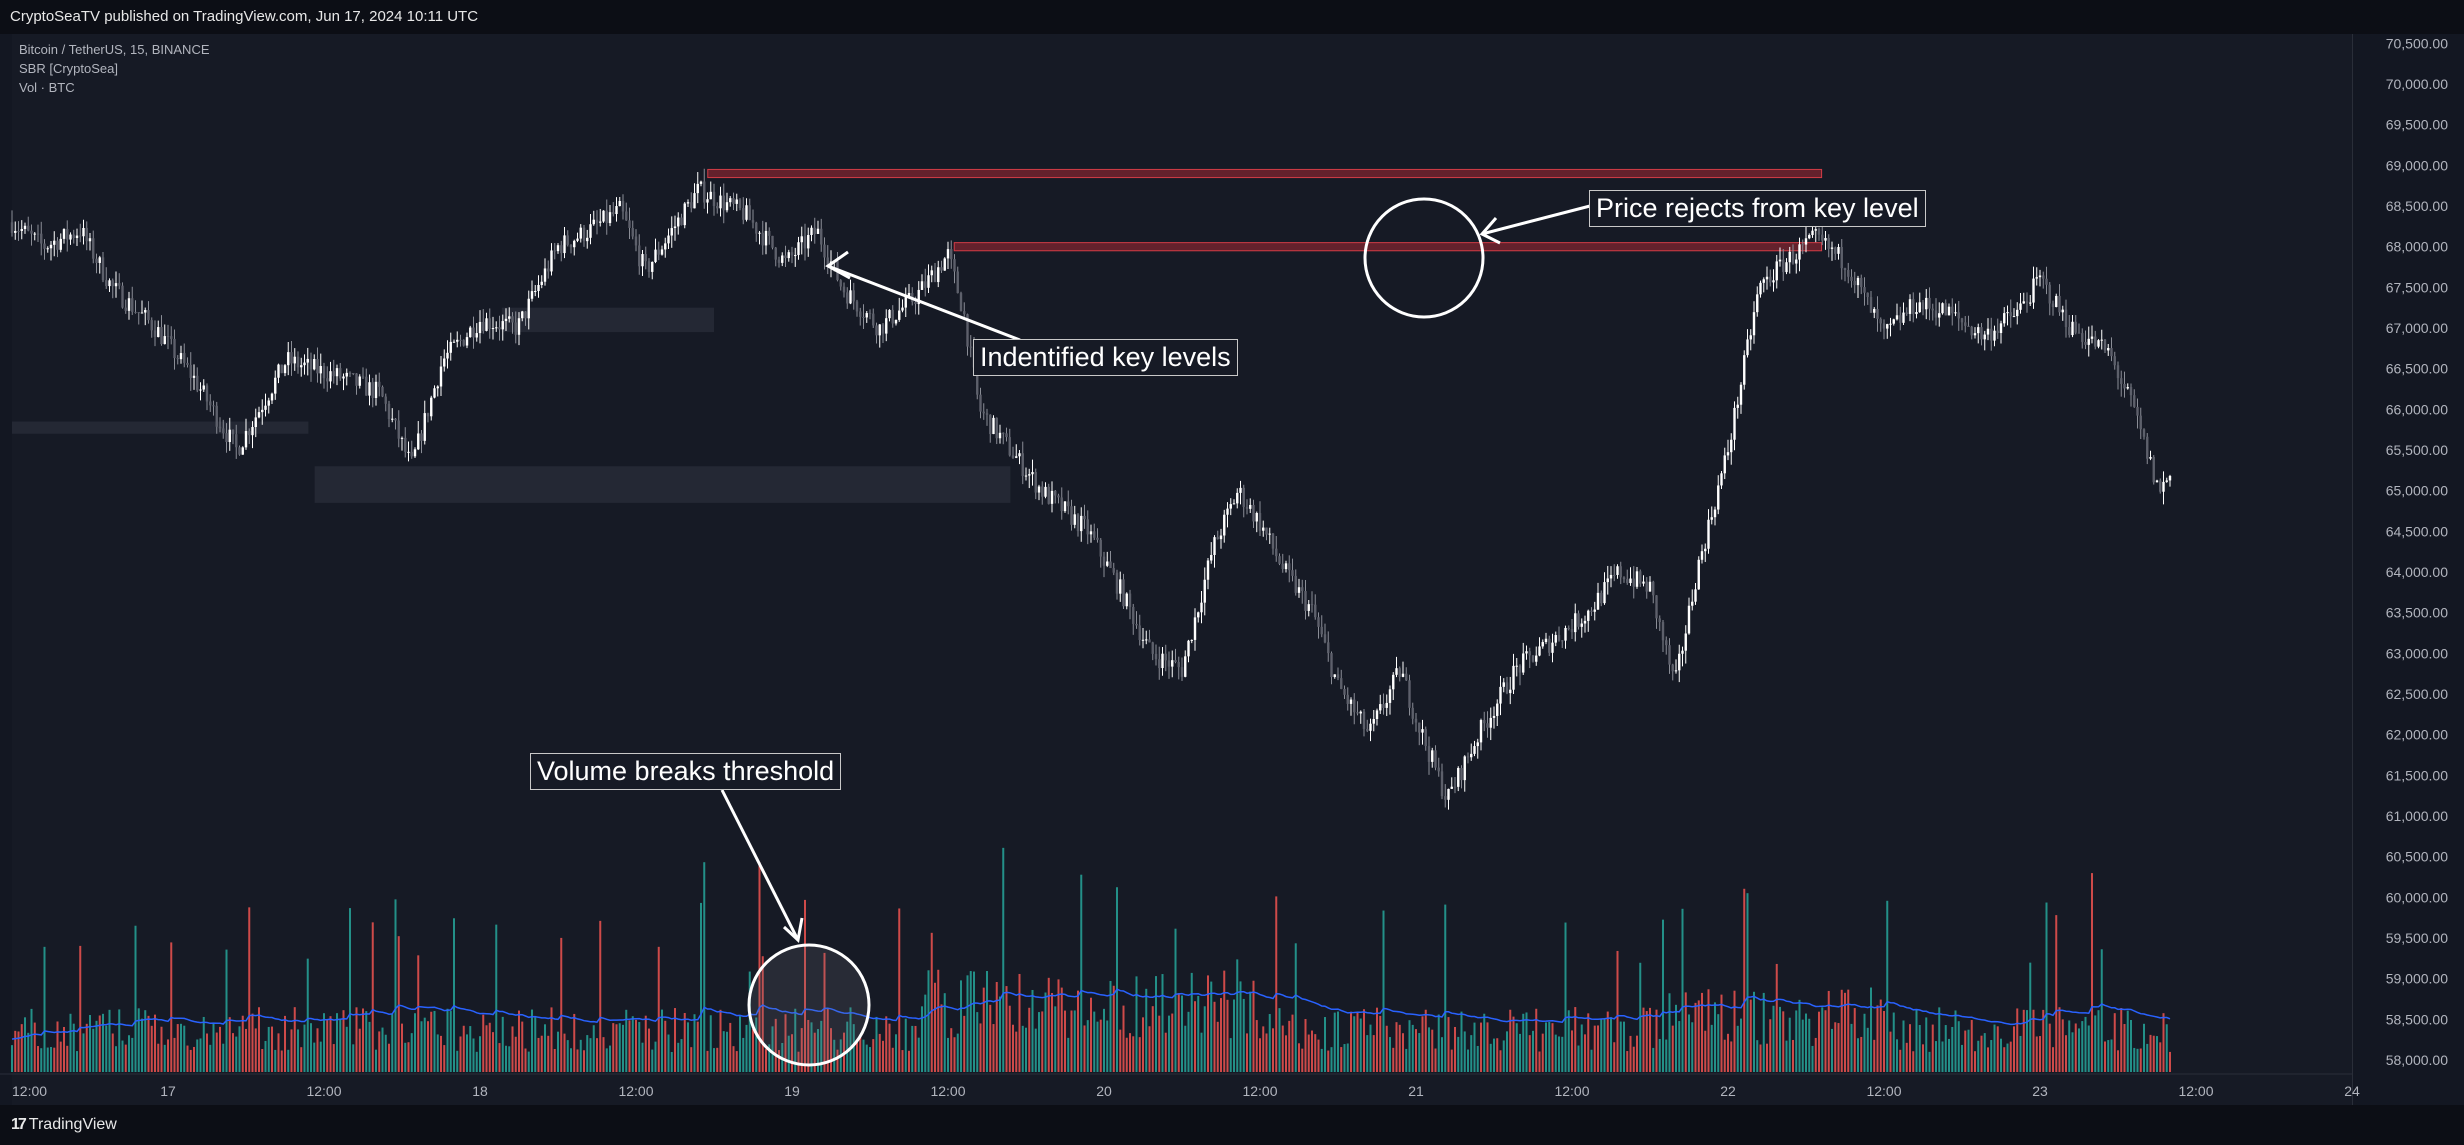  Describe the element at coordinates (2408, 569) in the screenshot. I see `price-axis` at that location.